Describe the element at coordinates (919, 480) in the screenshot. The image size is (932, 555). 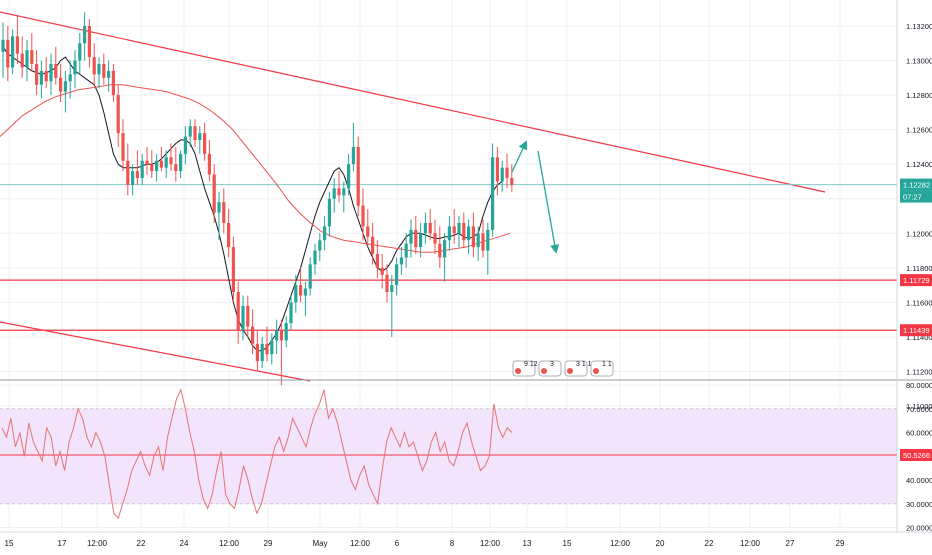
I see `rsi-tick-label: 40.0000` at that location.